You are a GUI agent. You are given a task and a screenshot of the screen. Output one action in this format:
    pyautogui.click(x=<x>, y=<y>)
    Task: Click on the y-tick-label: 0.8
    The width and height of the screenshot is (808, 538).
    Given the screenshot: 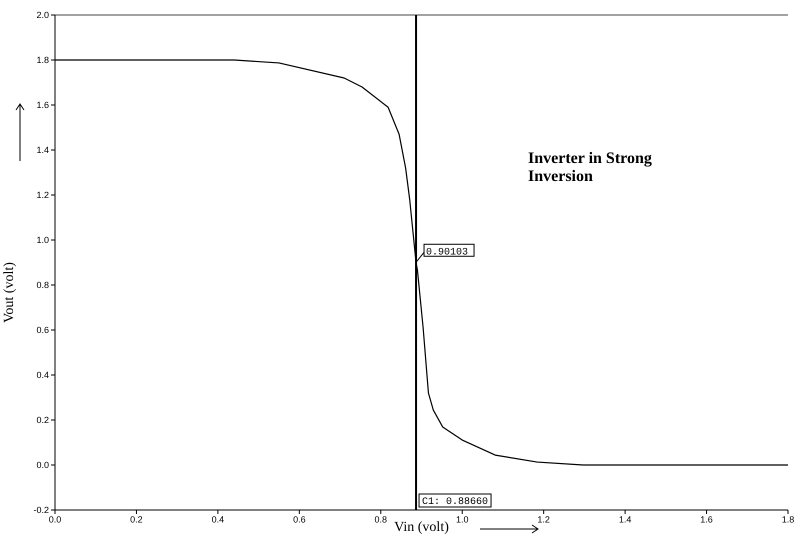 What is the action you would take?
    pyautogui.click(x=42, y=285)
    